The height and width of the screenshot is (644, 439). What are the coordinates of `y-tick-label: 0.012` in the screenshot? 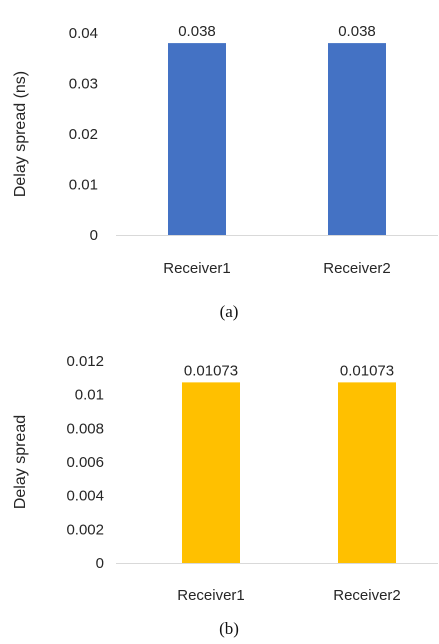 It's located at (85, 361).